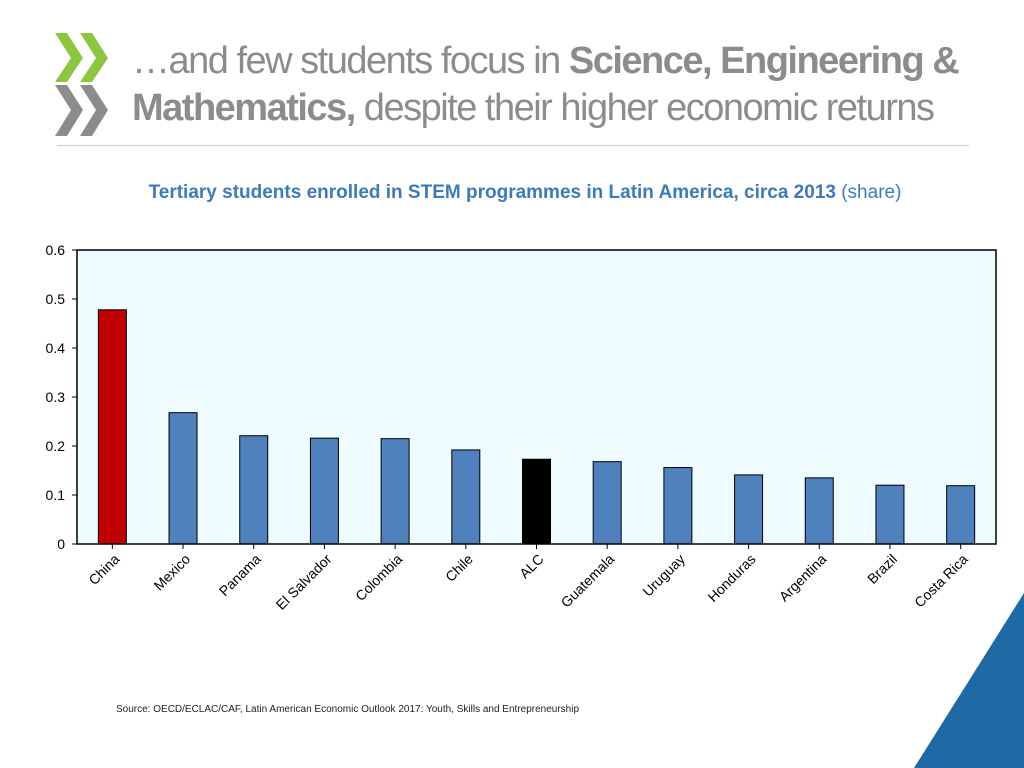  Describe the element at coordinates (56, 446) in the screenshot. I see `y-tick-label: 0.2` at that location.